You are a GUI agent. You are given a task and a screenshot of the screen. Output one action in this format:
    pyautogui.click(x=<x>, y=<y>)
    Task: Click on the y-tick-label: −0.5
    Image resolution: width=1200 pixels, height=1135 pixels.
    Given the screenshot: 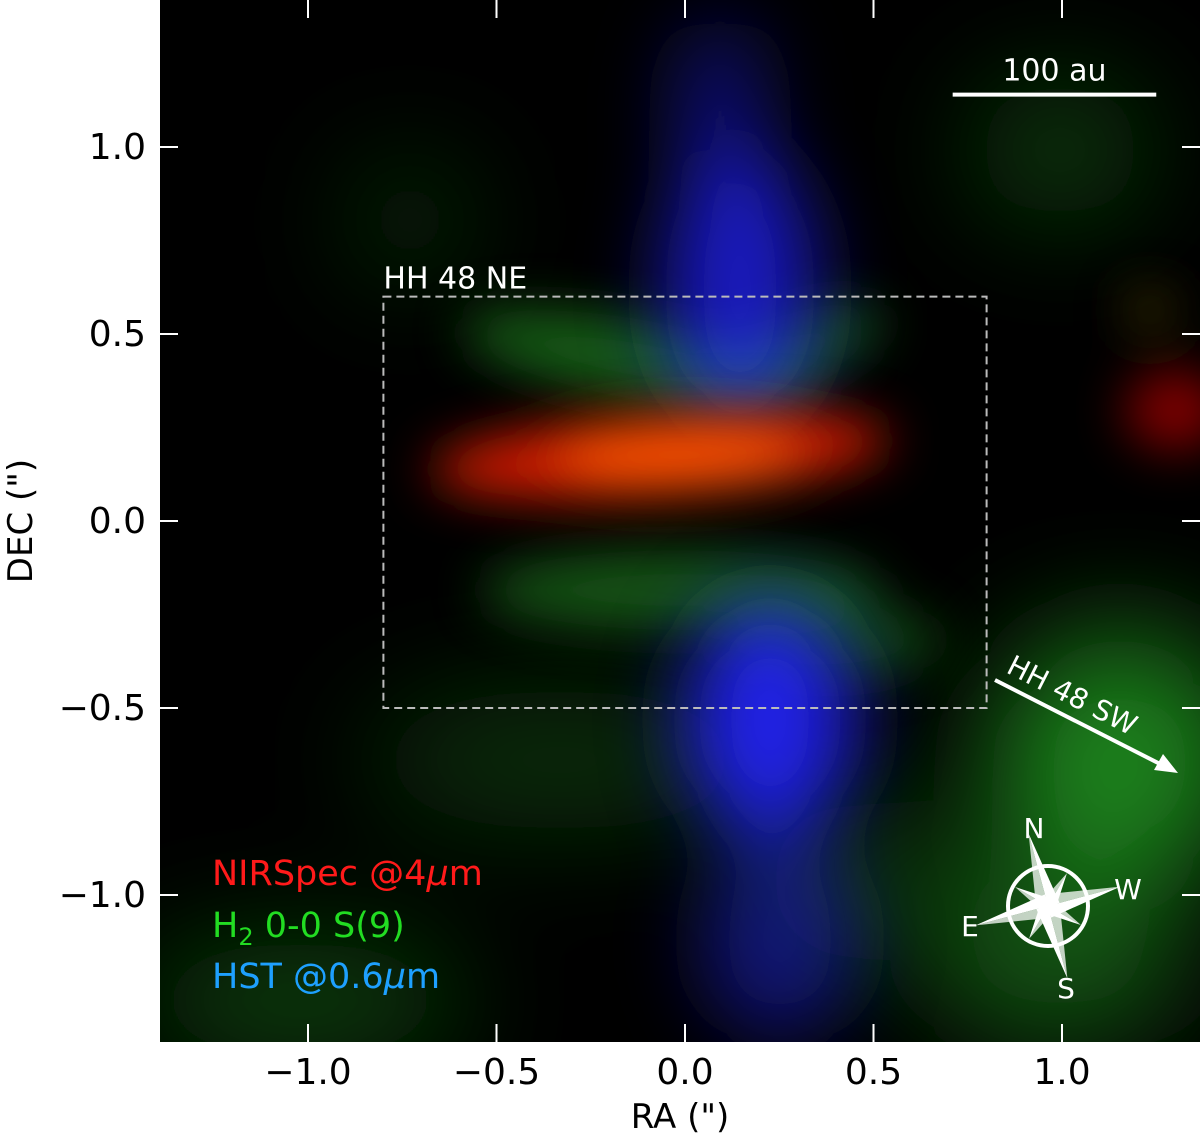 What is the action you would take?
    pyautogui.click(x=102, y=708)
    